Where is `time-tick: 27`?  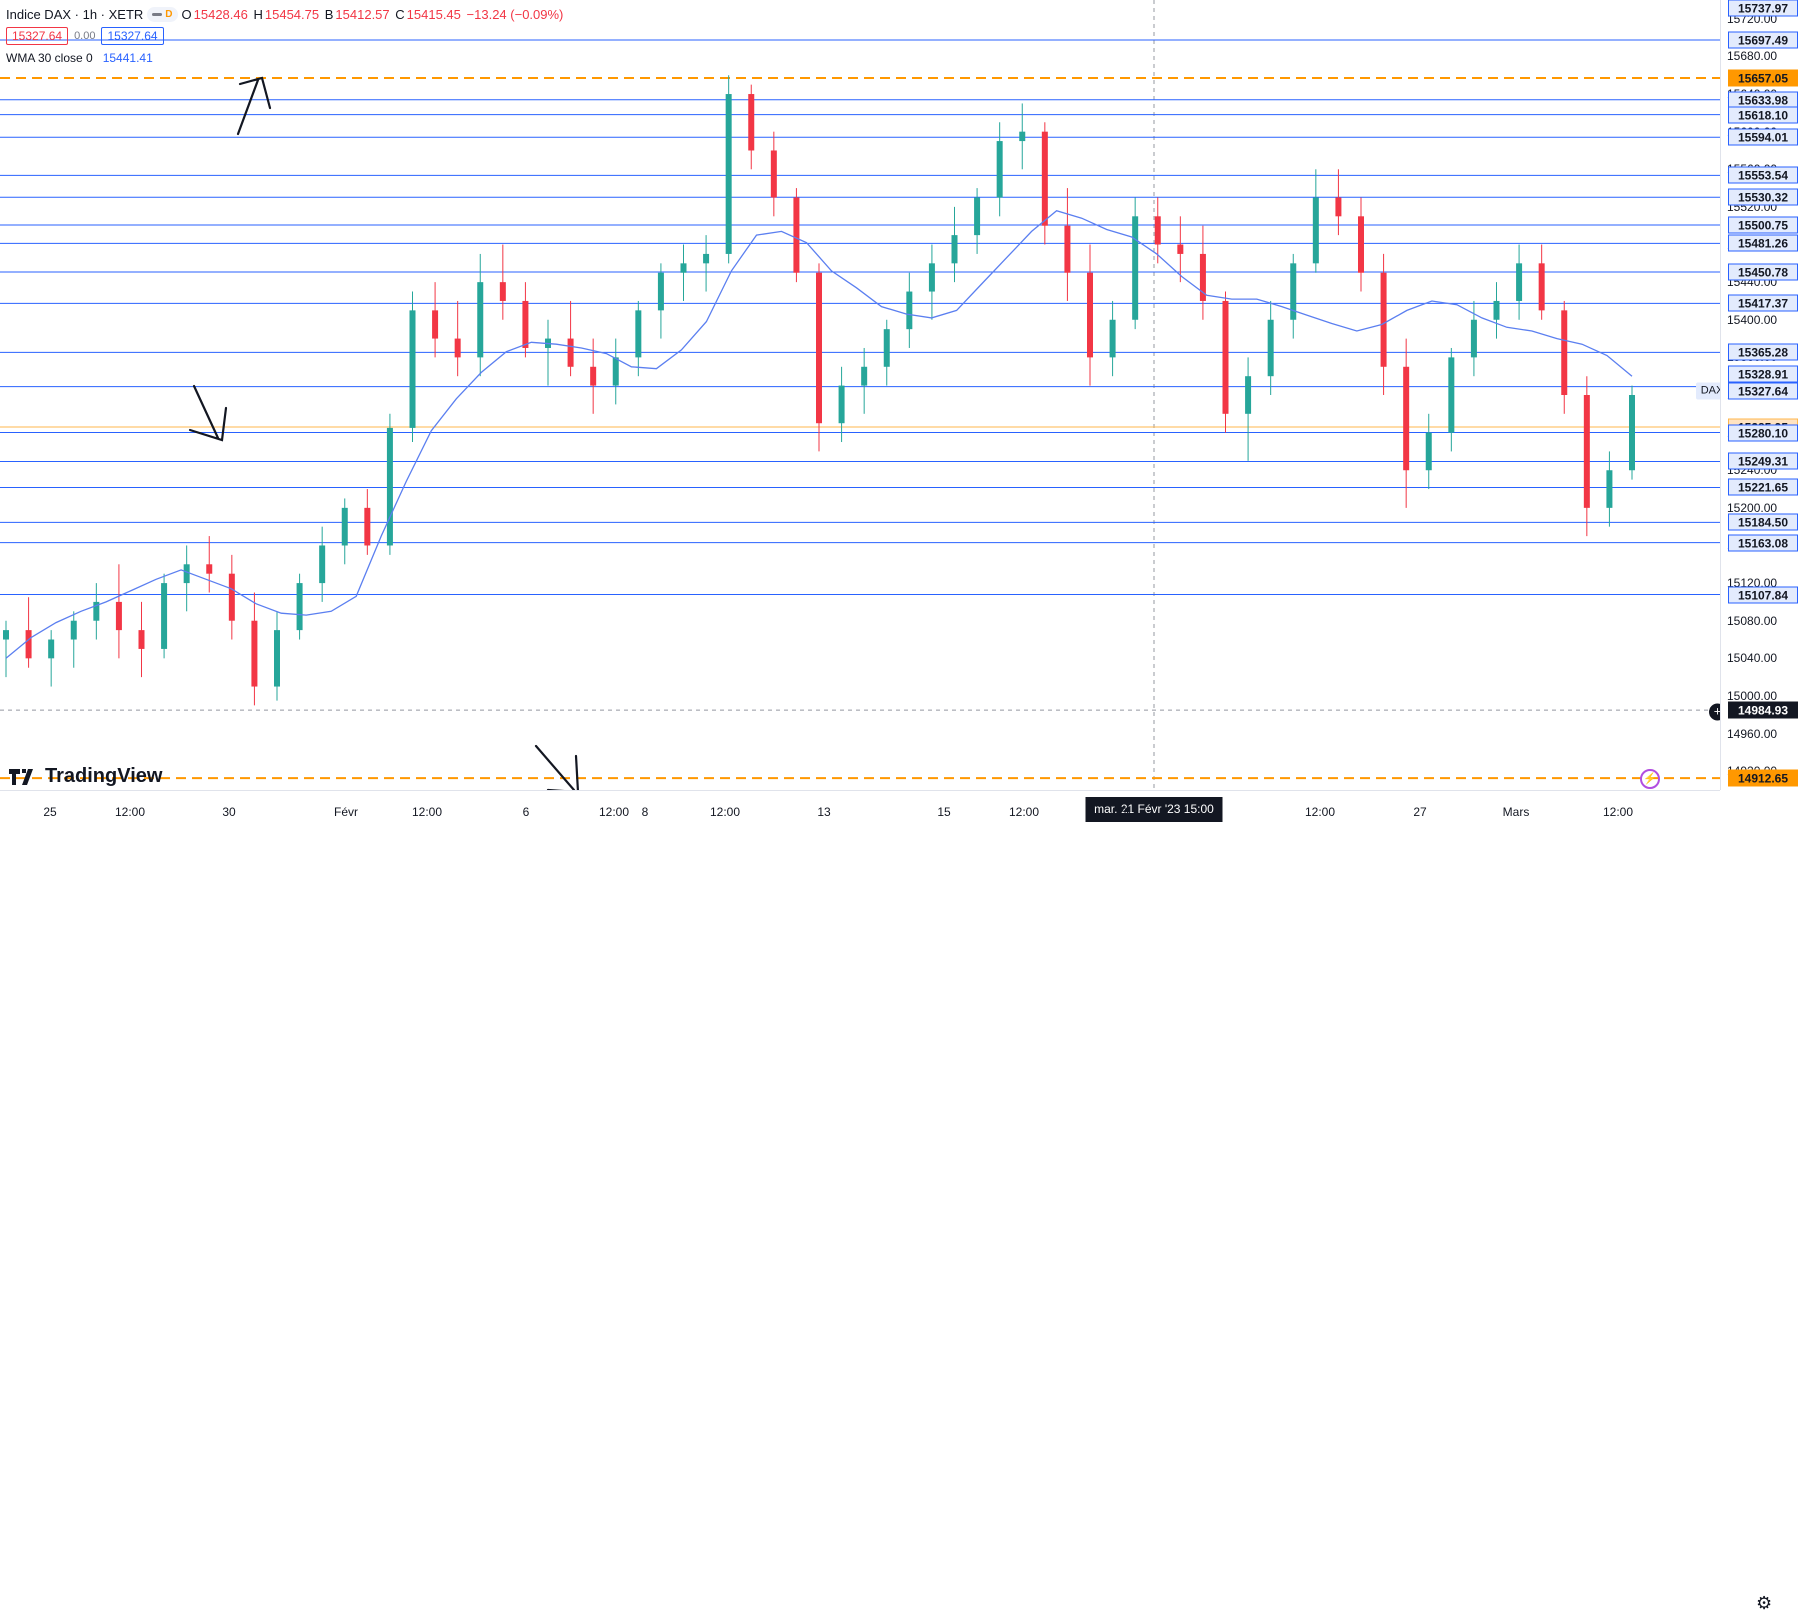 time-tick: 27 is located at coordinates (1420, 812).